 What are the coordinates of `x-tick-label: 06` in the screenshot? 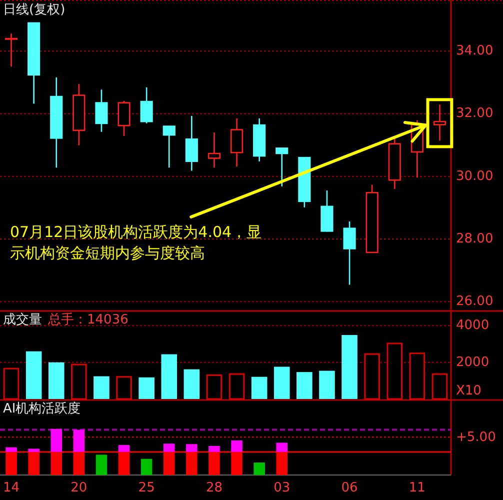 It's located at (349, 488).